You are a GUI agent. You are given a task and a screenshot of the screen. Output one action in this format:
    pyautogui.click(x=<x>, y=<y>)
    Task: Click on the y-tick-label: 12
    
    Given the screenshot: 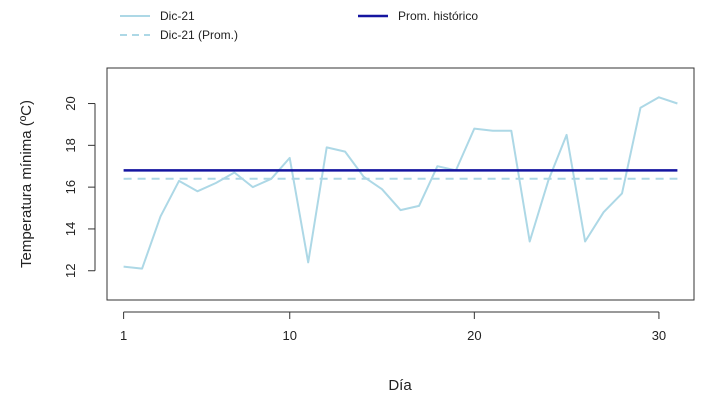 What is the action you would take?
    pyautogui.click(x=70, y=271)
    